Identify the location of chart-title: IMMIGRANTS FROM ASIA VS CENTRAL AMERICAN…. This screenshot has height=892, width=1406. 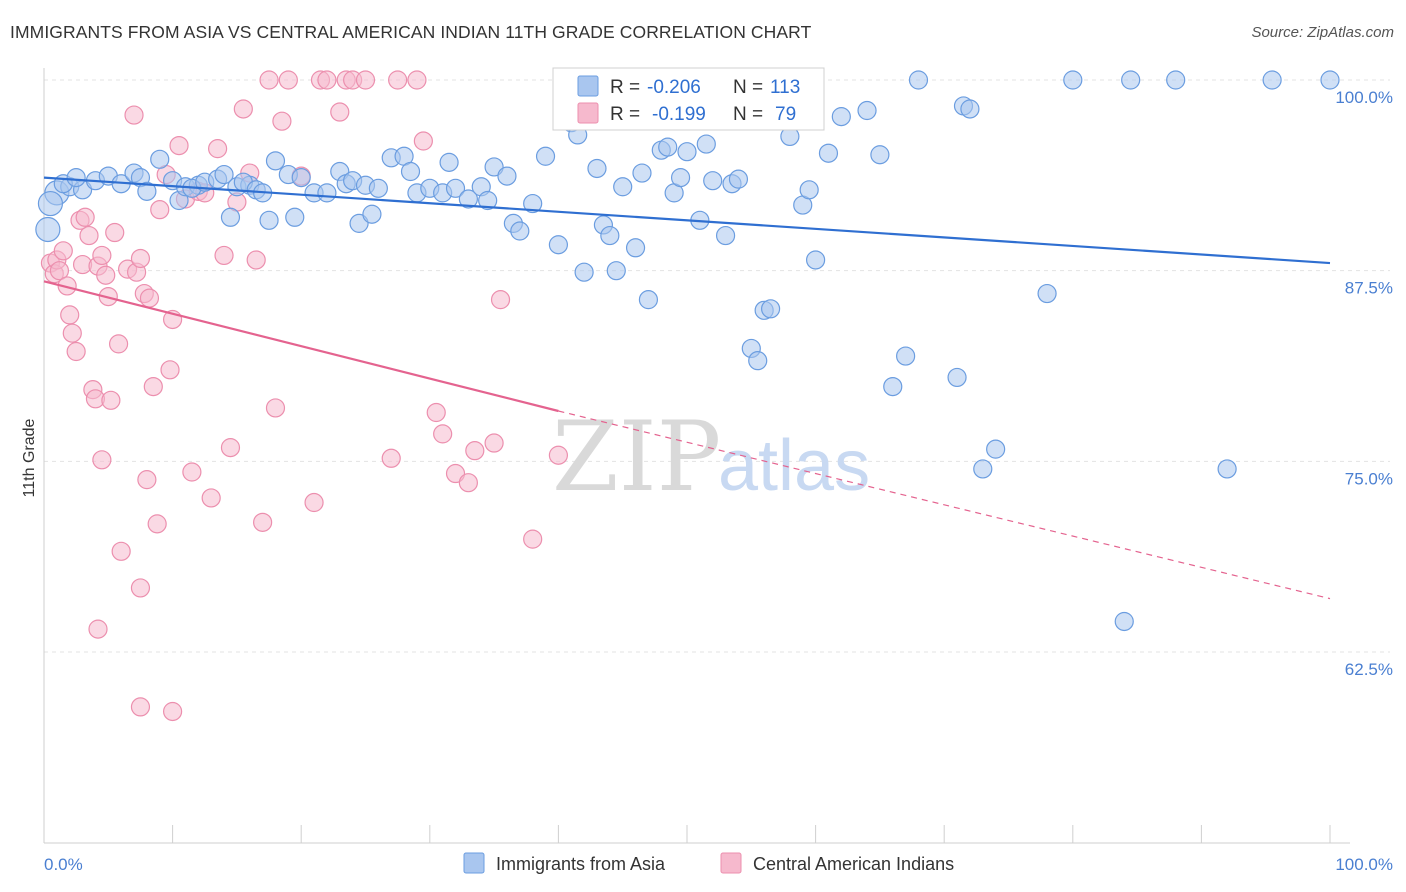
(411, 32).